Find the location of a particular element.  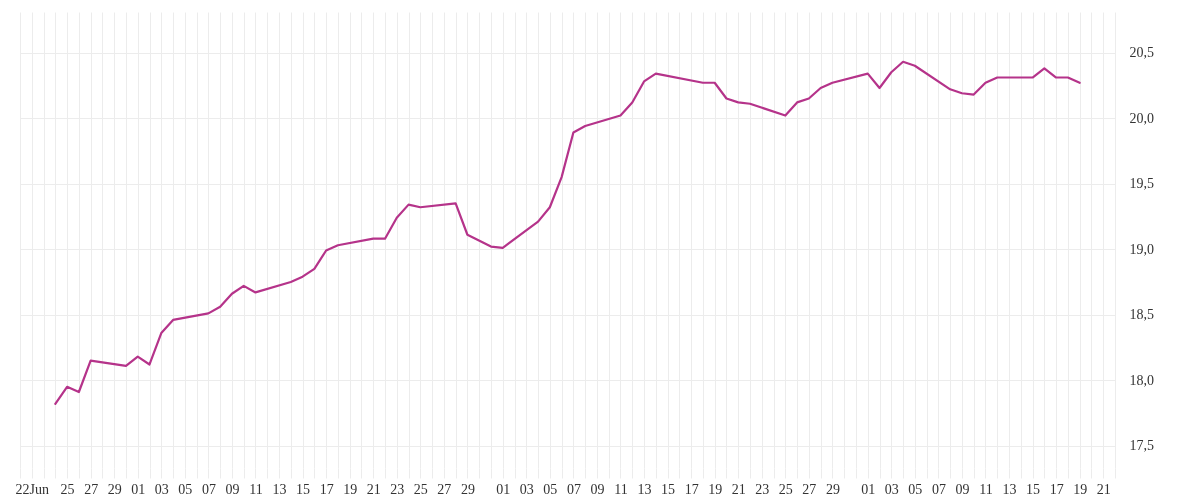

y-tick-label: 20,0 is located at coordinates (1141, 118).